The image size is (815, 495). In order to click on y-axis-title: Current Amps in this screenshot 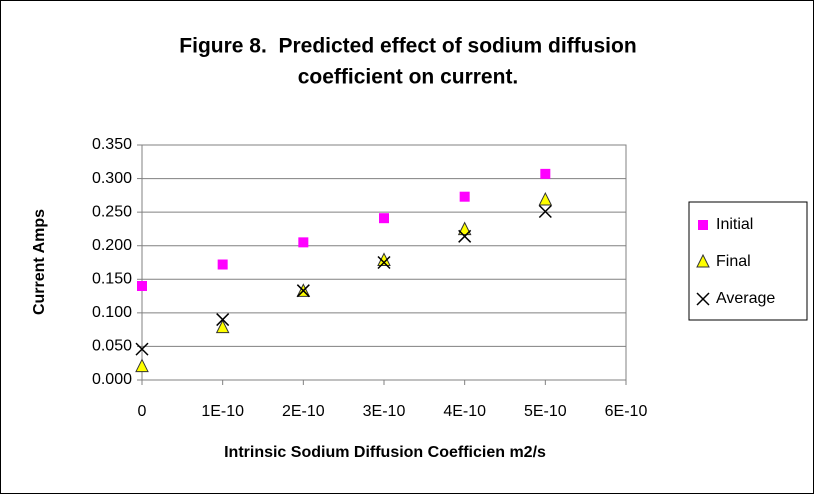, I will do `click(39, 262)`.